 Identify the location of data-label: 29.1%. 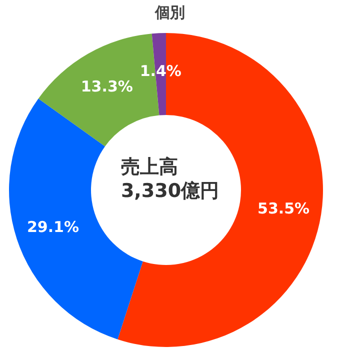
(52, 227).